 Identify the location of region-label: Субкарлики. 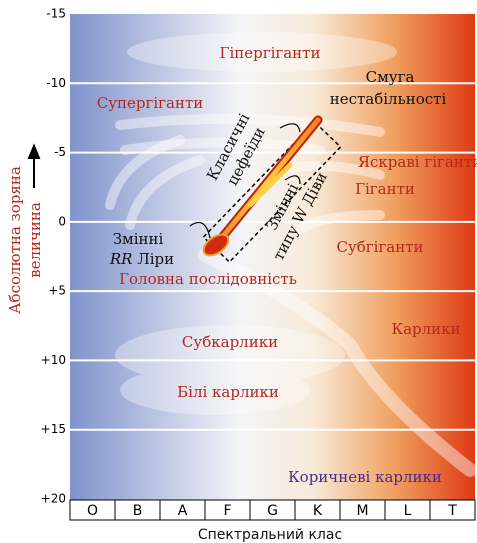
(230, 342).